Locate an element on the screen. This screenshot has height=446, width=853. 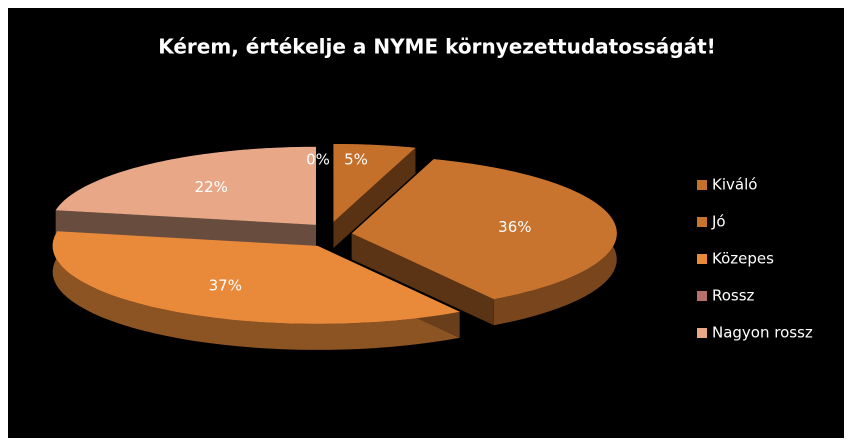
data-label: 36% is located at coordinates (514, 227).